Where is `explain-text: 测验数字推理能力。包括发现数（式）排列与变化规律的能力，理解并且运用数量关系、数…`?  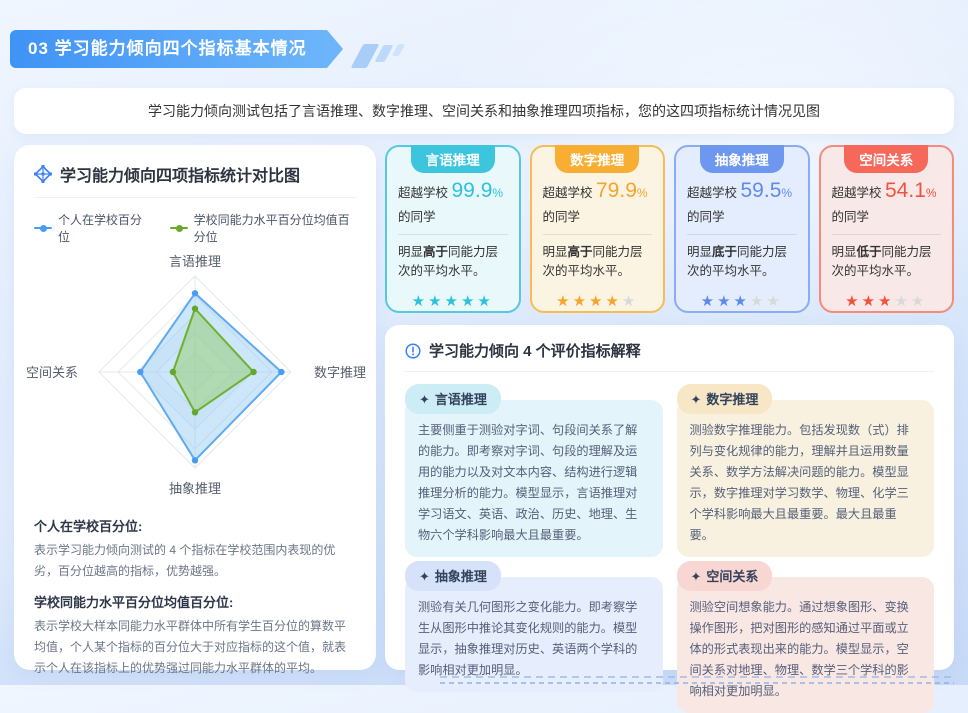
explain-text: 测验数字推理能力。包括发现数（式）排列与变化规律的能力，理解并且运用数量关系、数… is located at coordinates (805, 478).